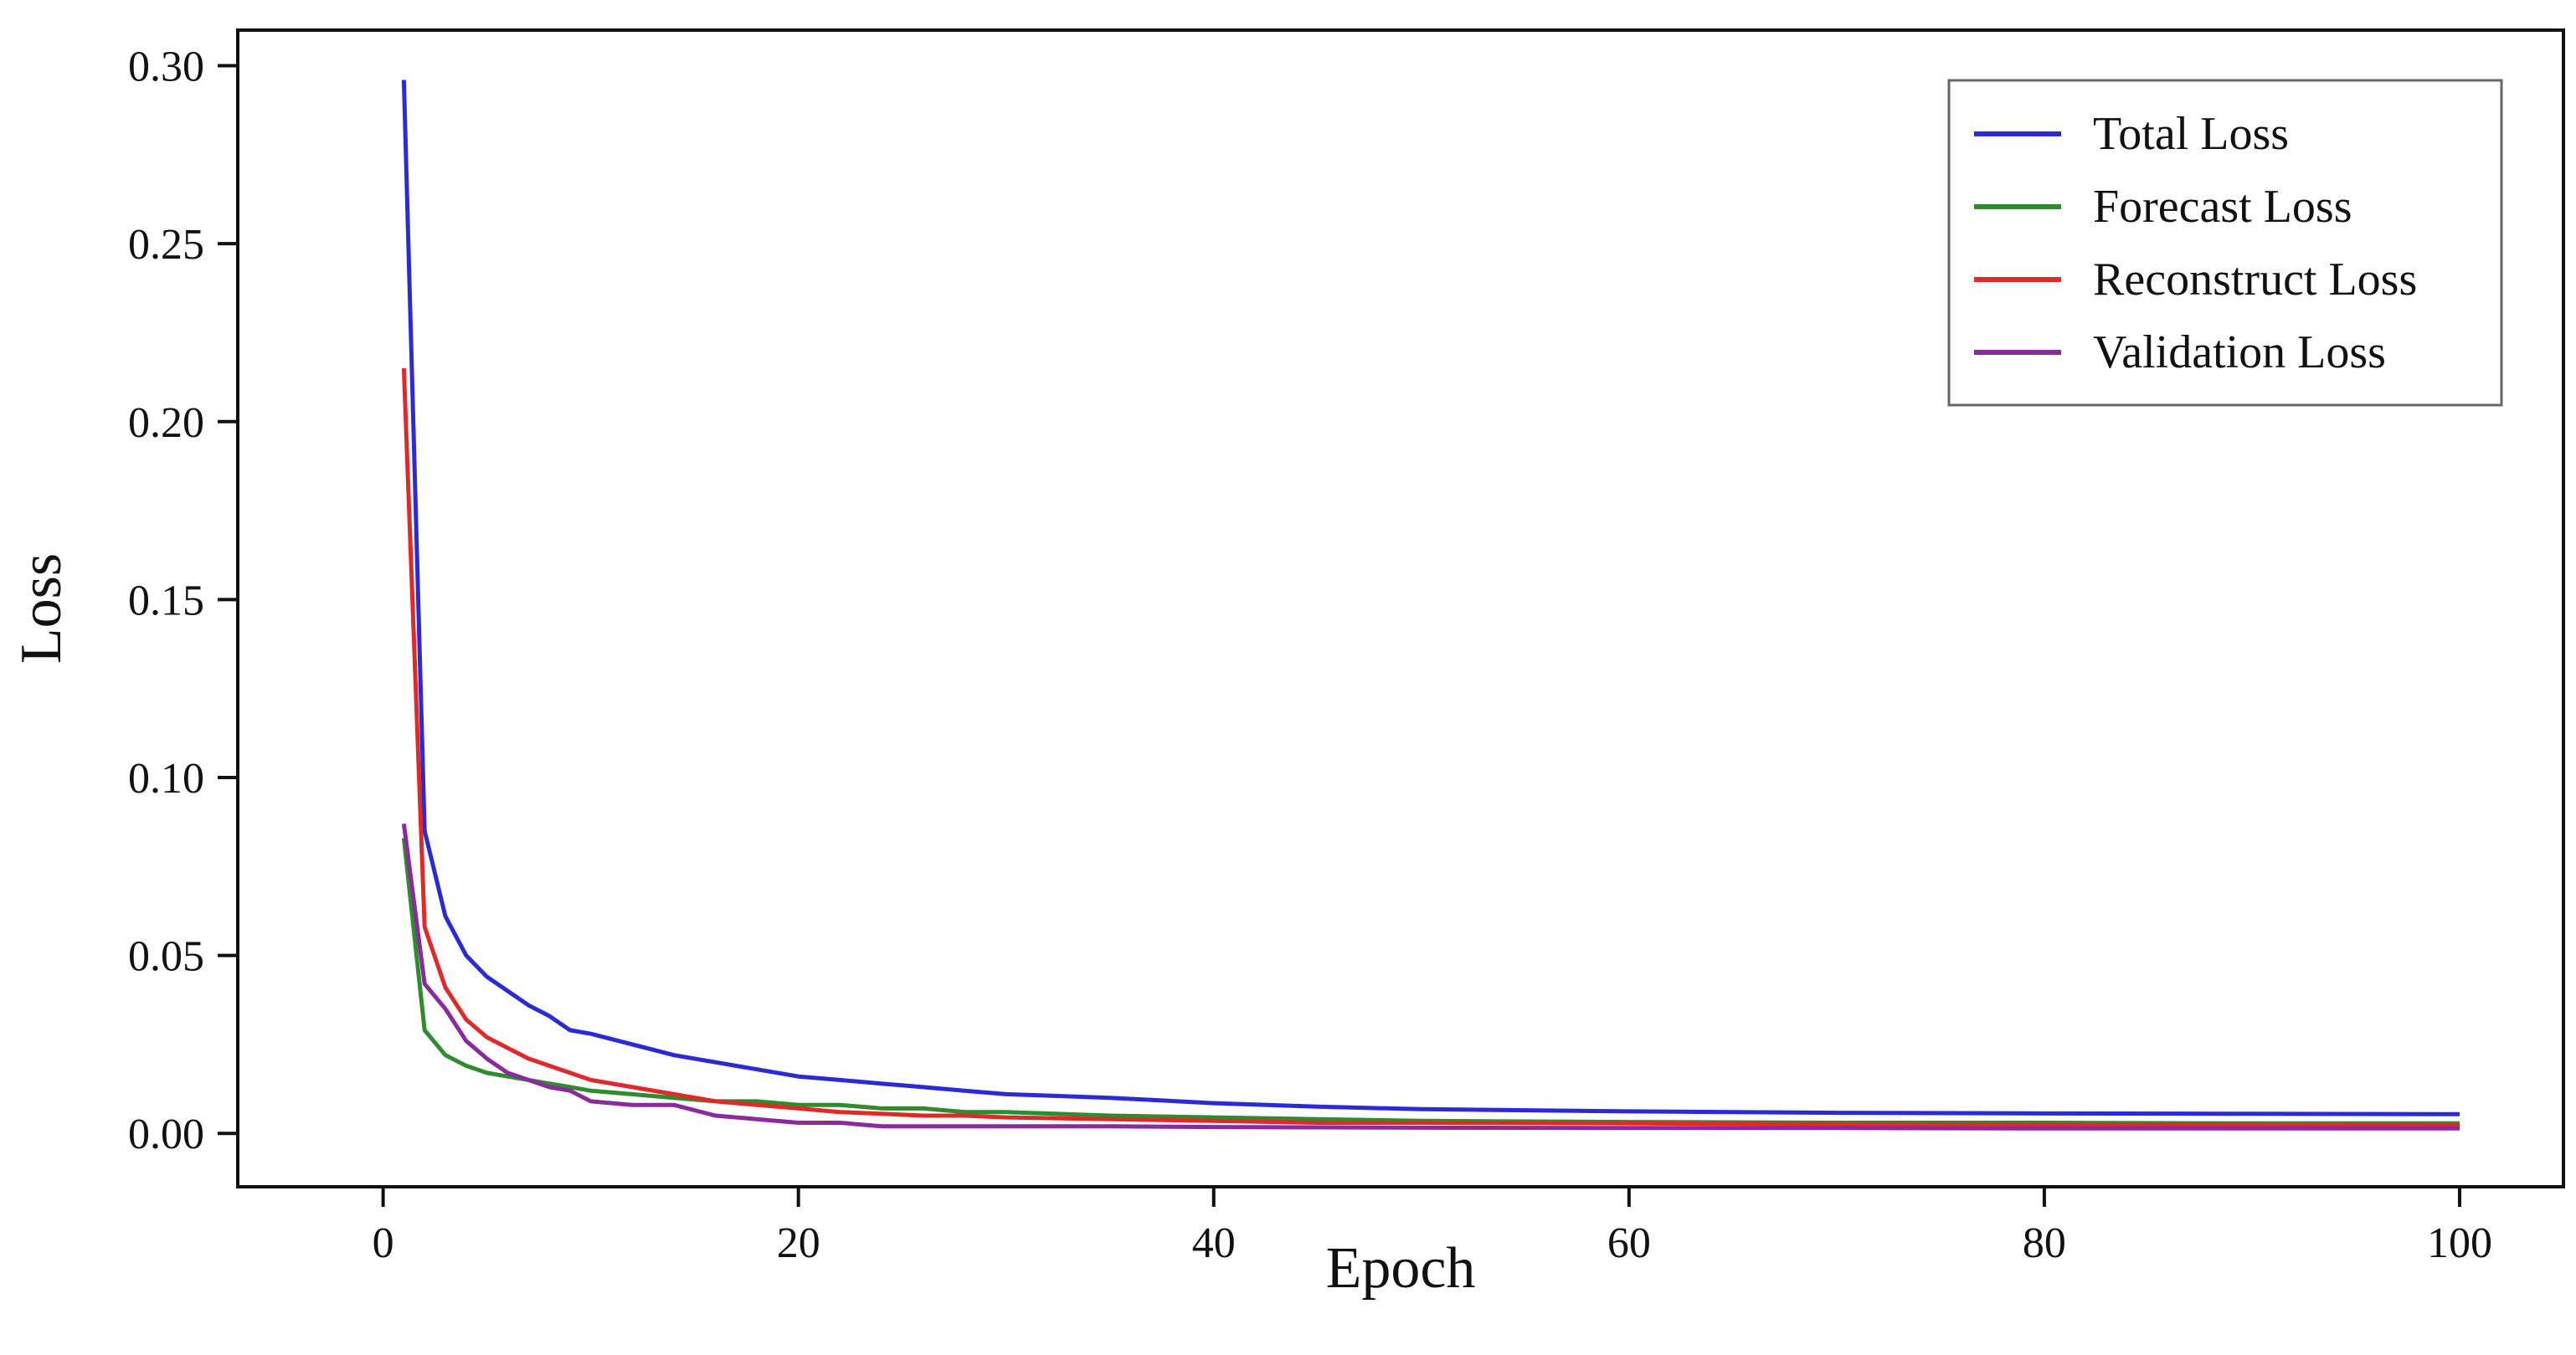 Image resolution: width=2576 pixels, height=1355 pixels. Describe the element at coordinates (166, 957) in the screenshot. I see `y-tick-label: 0.05` at that location.